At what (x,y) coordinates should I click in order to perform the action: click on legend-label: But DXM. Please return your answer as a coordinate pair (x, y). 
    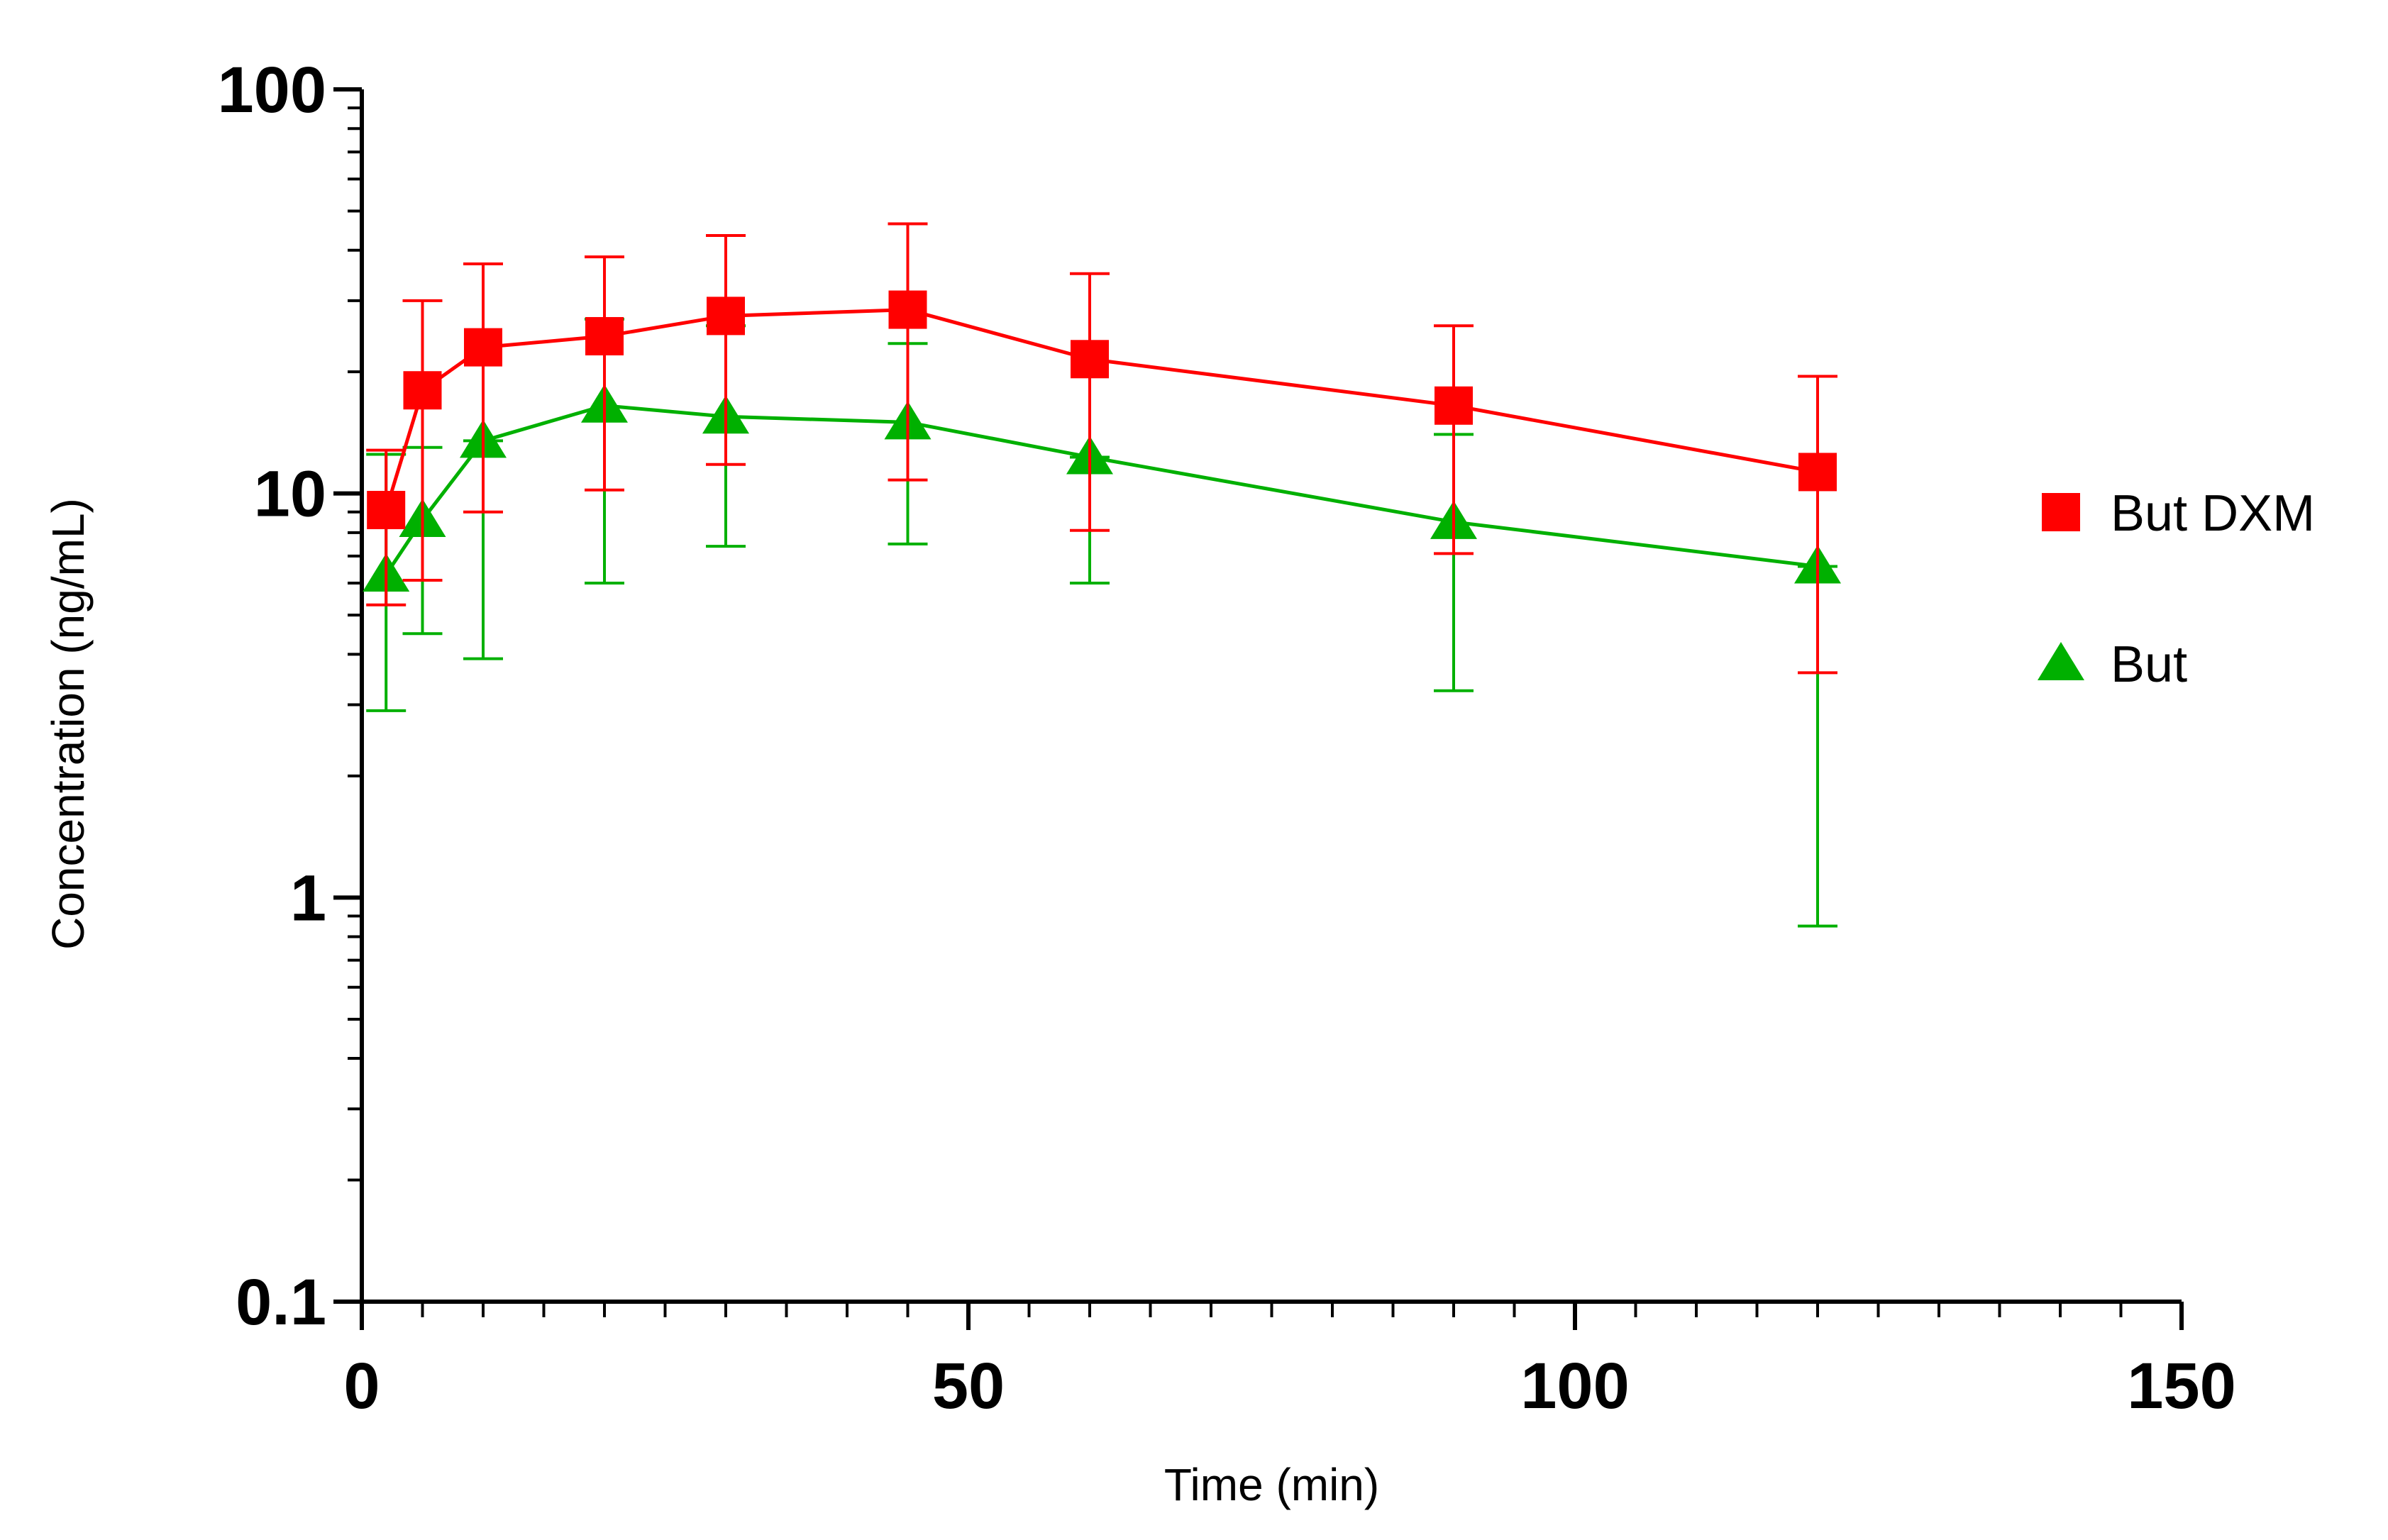
    Looking at the image, I should click on (2213, 513).